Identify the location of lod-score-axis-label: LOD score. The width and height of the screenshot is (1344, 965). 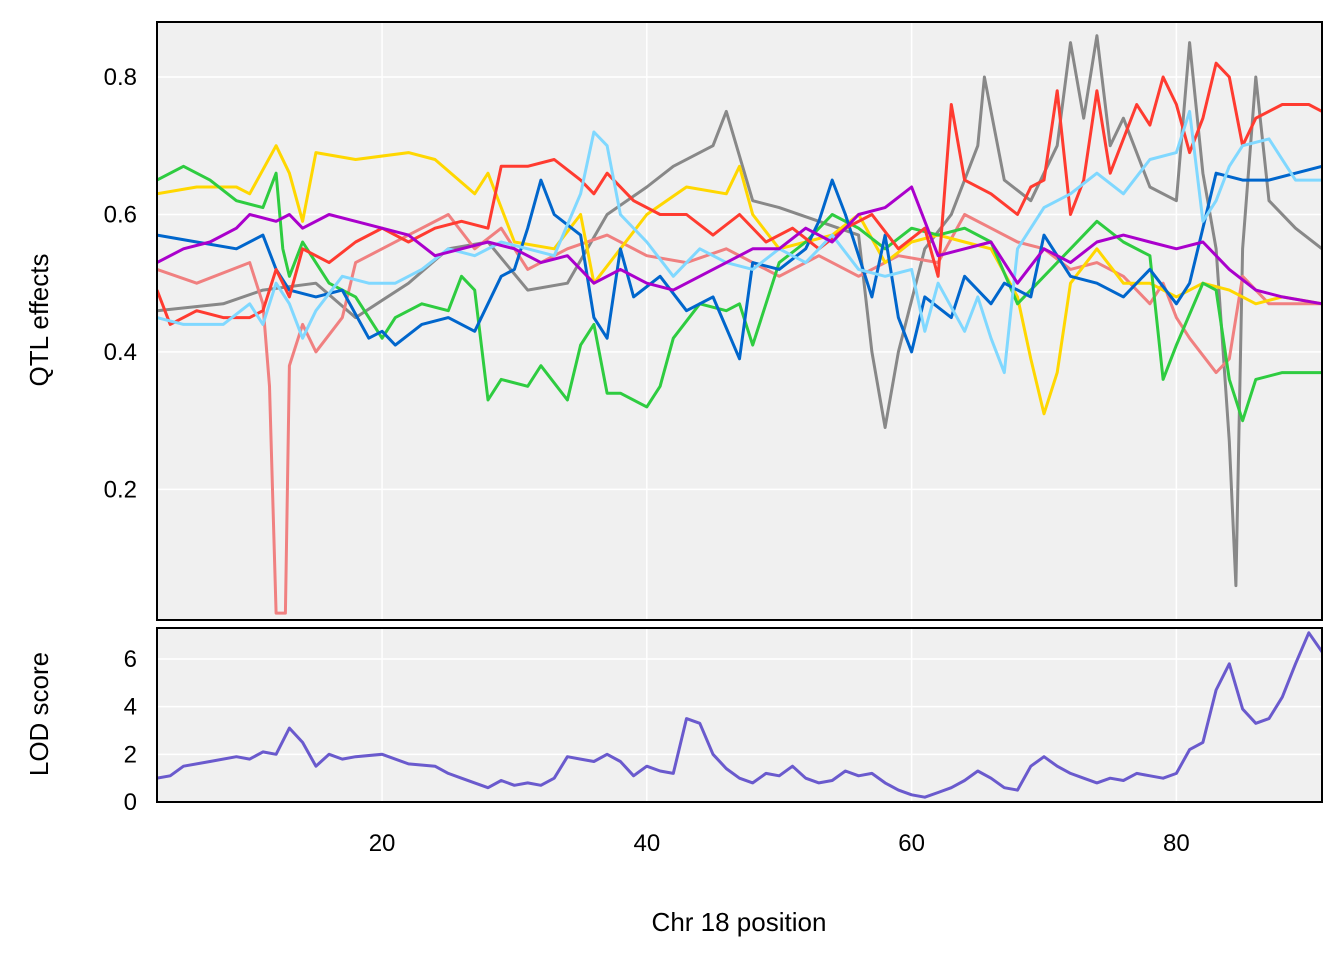
(39, 714).